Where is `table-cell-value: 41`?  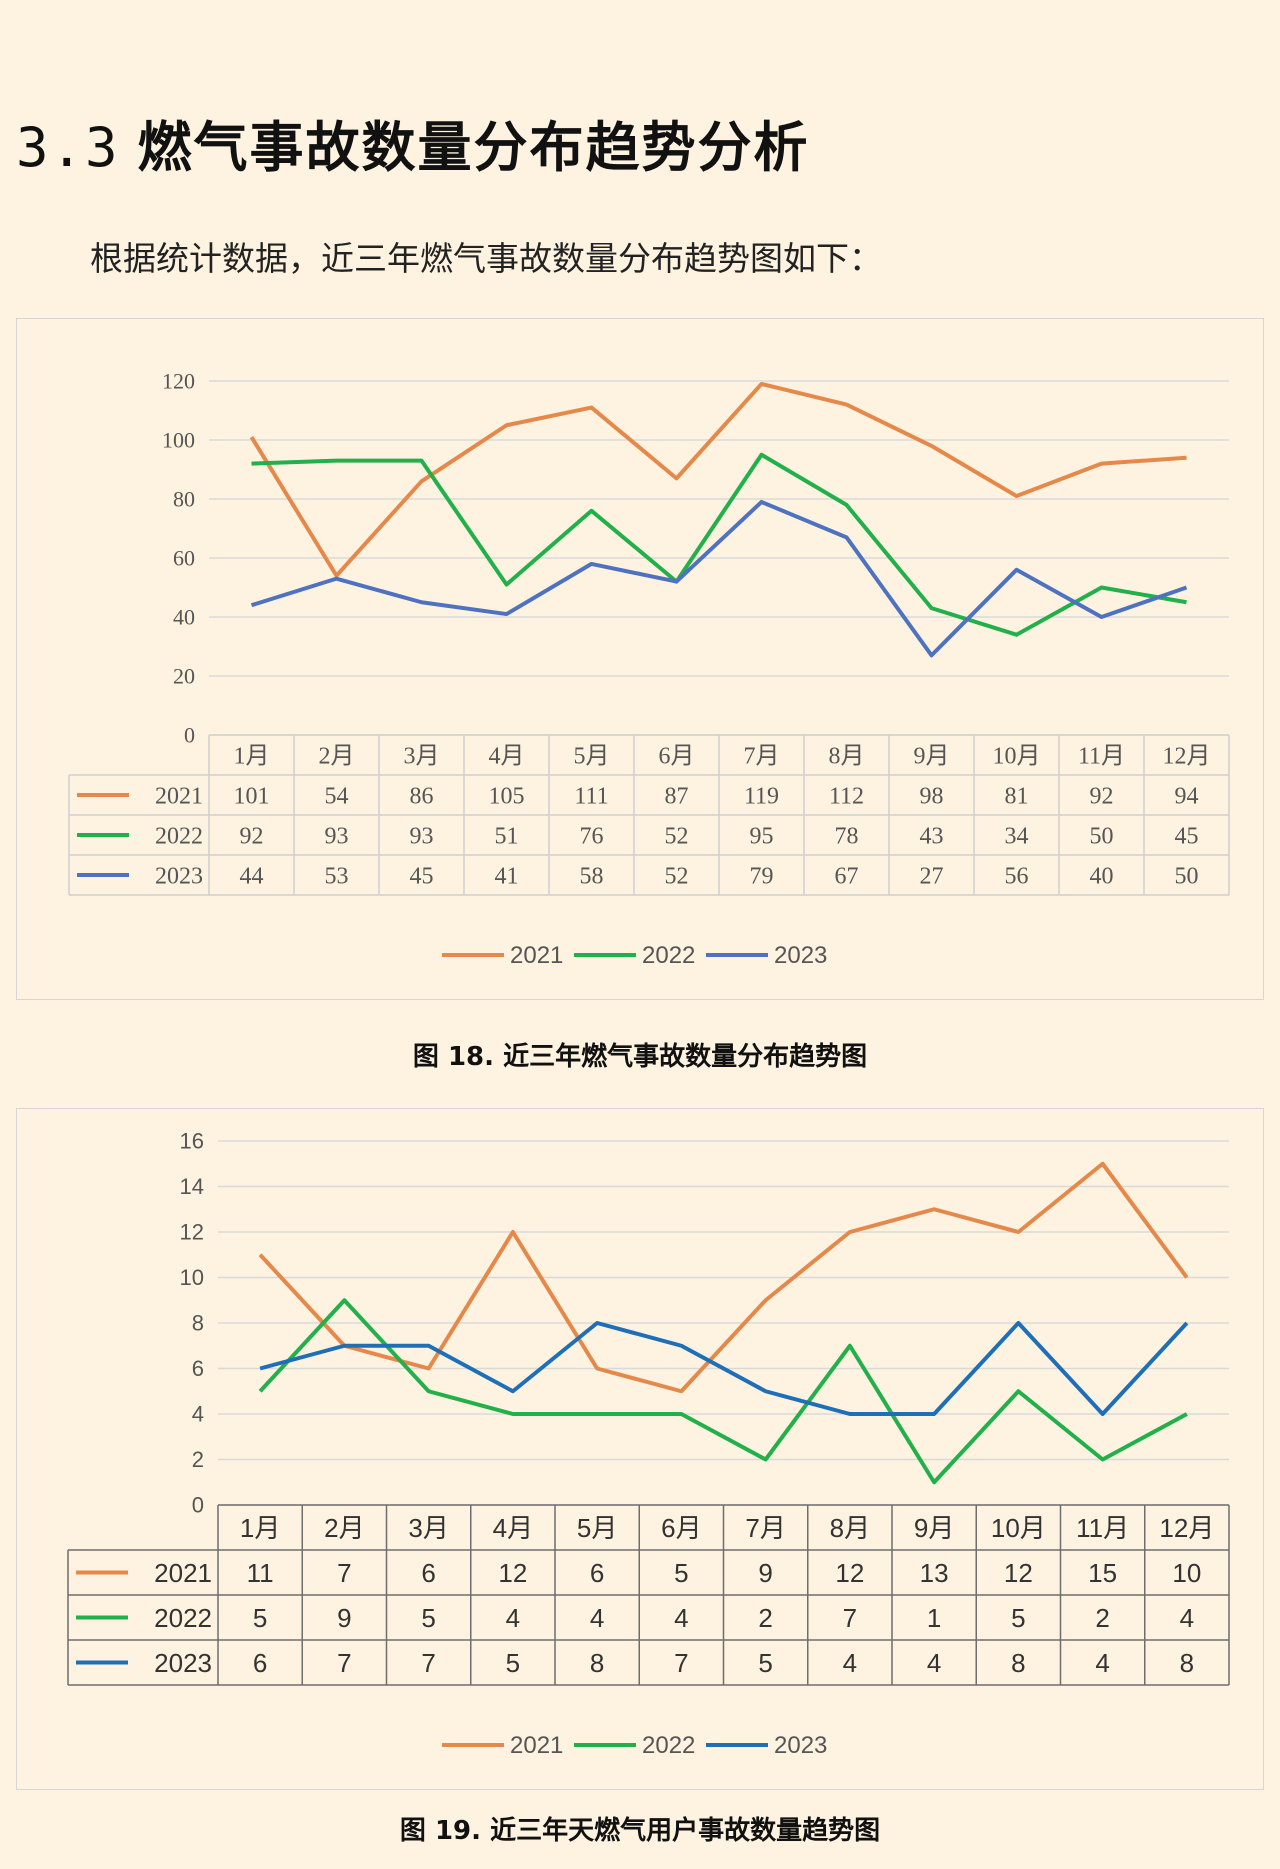 table-cell-value: 41 is located at coordinates (507, 877).